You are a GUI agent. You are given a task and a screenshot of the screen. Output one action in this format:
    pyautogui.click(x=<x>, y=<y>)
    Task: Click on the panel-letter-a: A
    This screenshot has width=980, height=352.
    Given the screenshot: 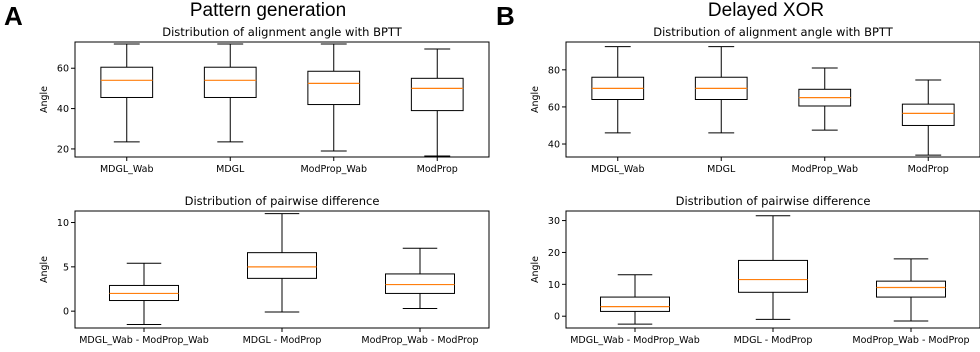 What is the action you would take?
    pyautogui.click(x=13, y=16)
    